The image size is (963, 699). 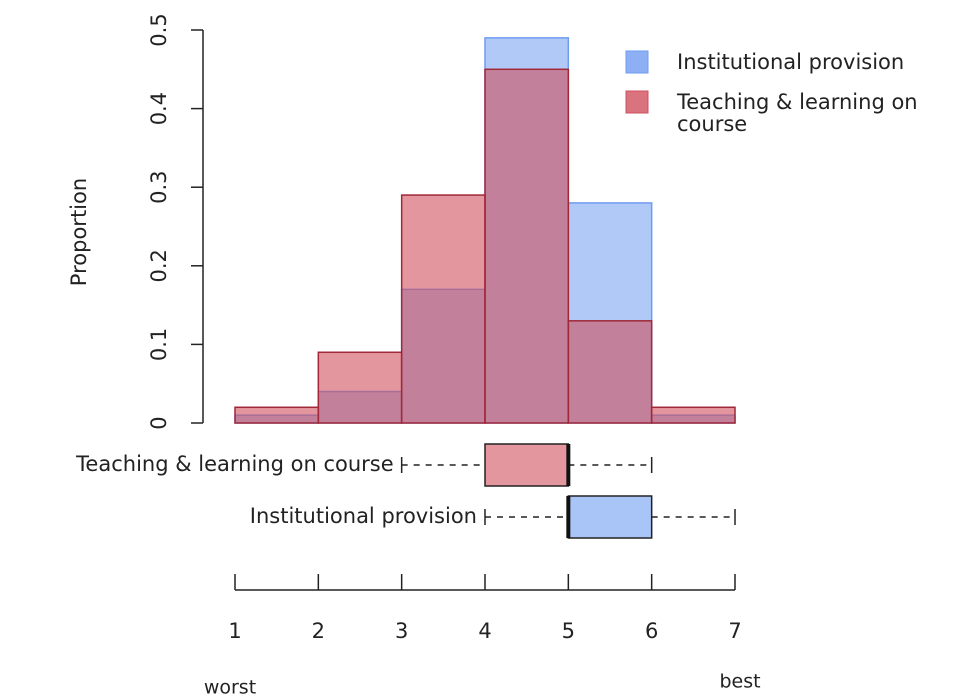 What do you see at coordinates (159, 108) in the screenshot?
I see `y-tick-label: 0.4` at bounding box center [159, 108].